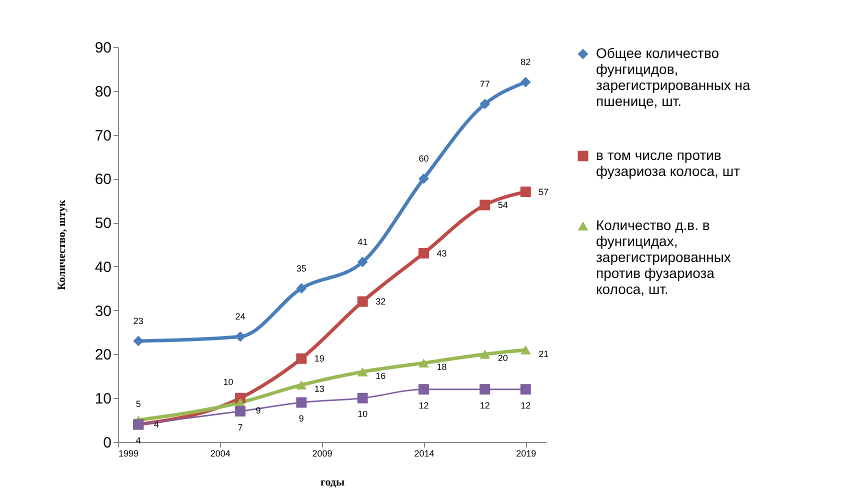 This screenshot has height=500, width=847. I want to click on y-tick-label: 90, so click(103, 48).